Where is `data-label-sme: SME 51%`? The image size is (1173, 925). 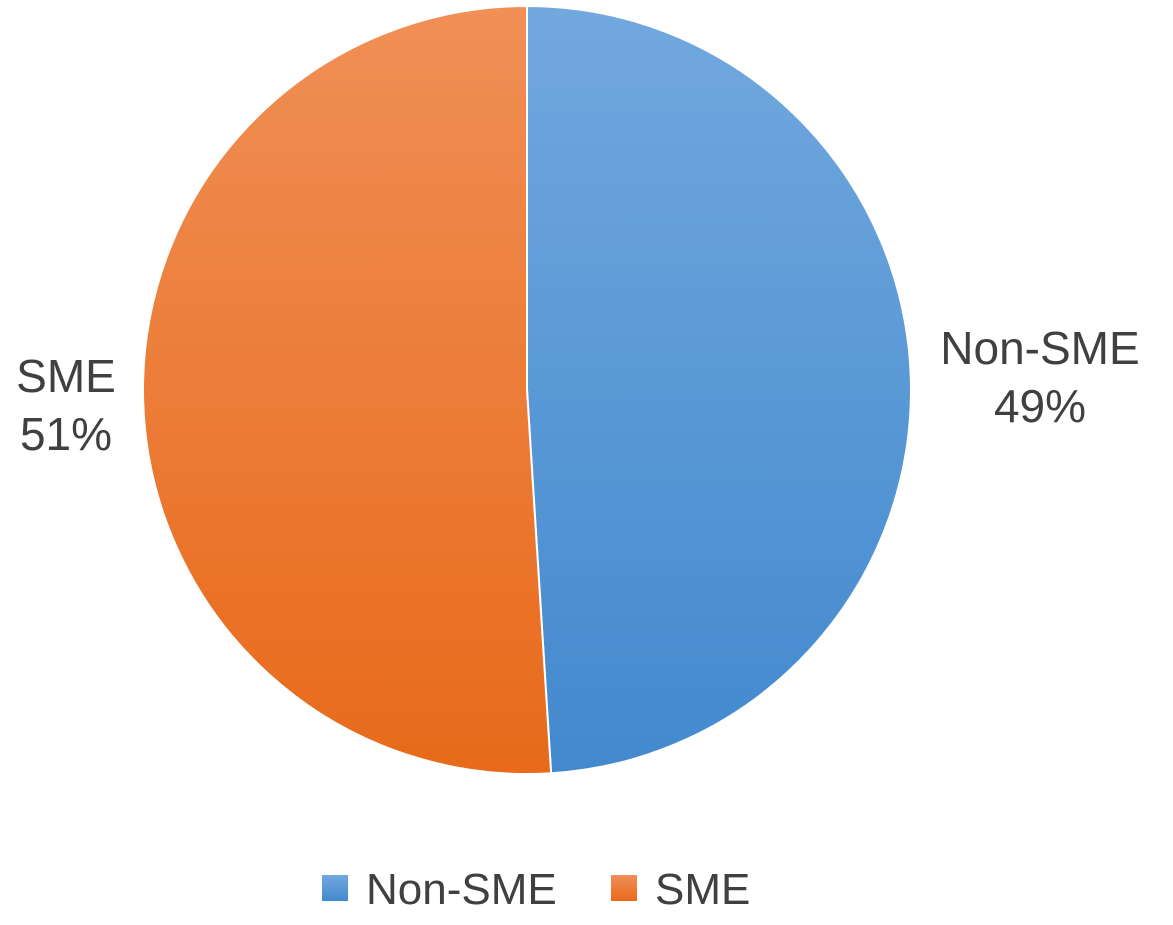
data-label-sme: SME 51% is located at coordinates (66, 405).